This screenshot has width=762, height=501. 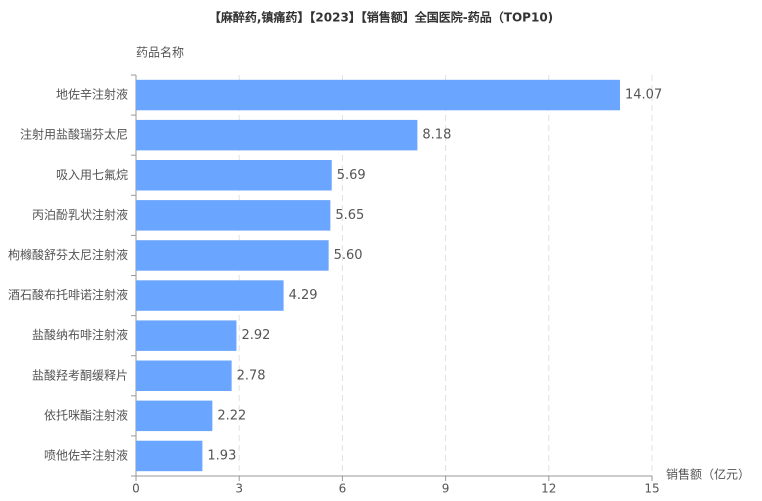 What do you see at coordinates (351, 175) in the screenshot?
I see `value-label: 5.69` at bounding box center [351, 175].